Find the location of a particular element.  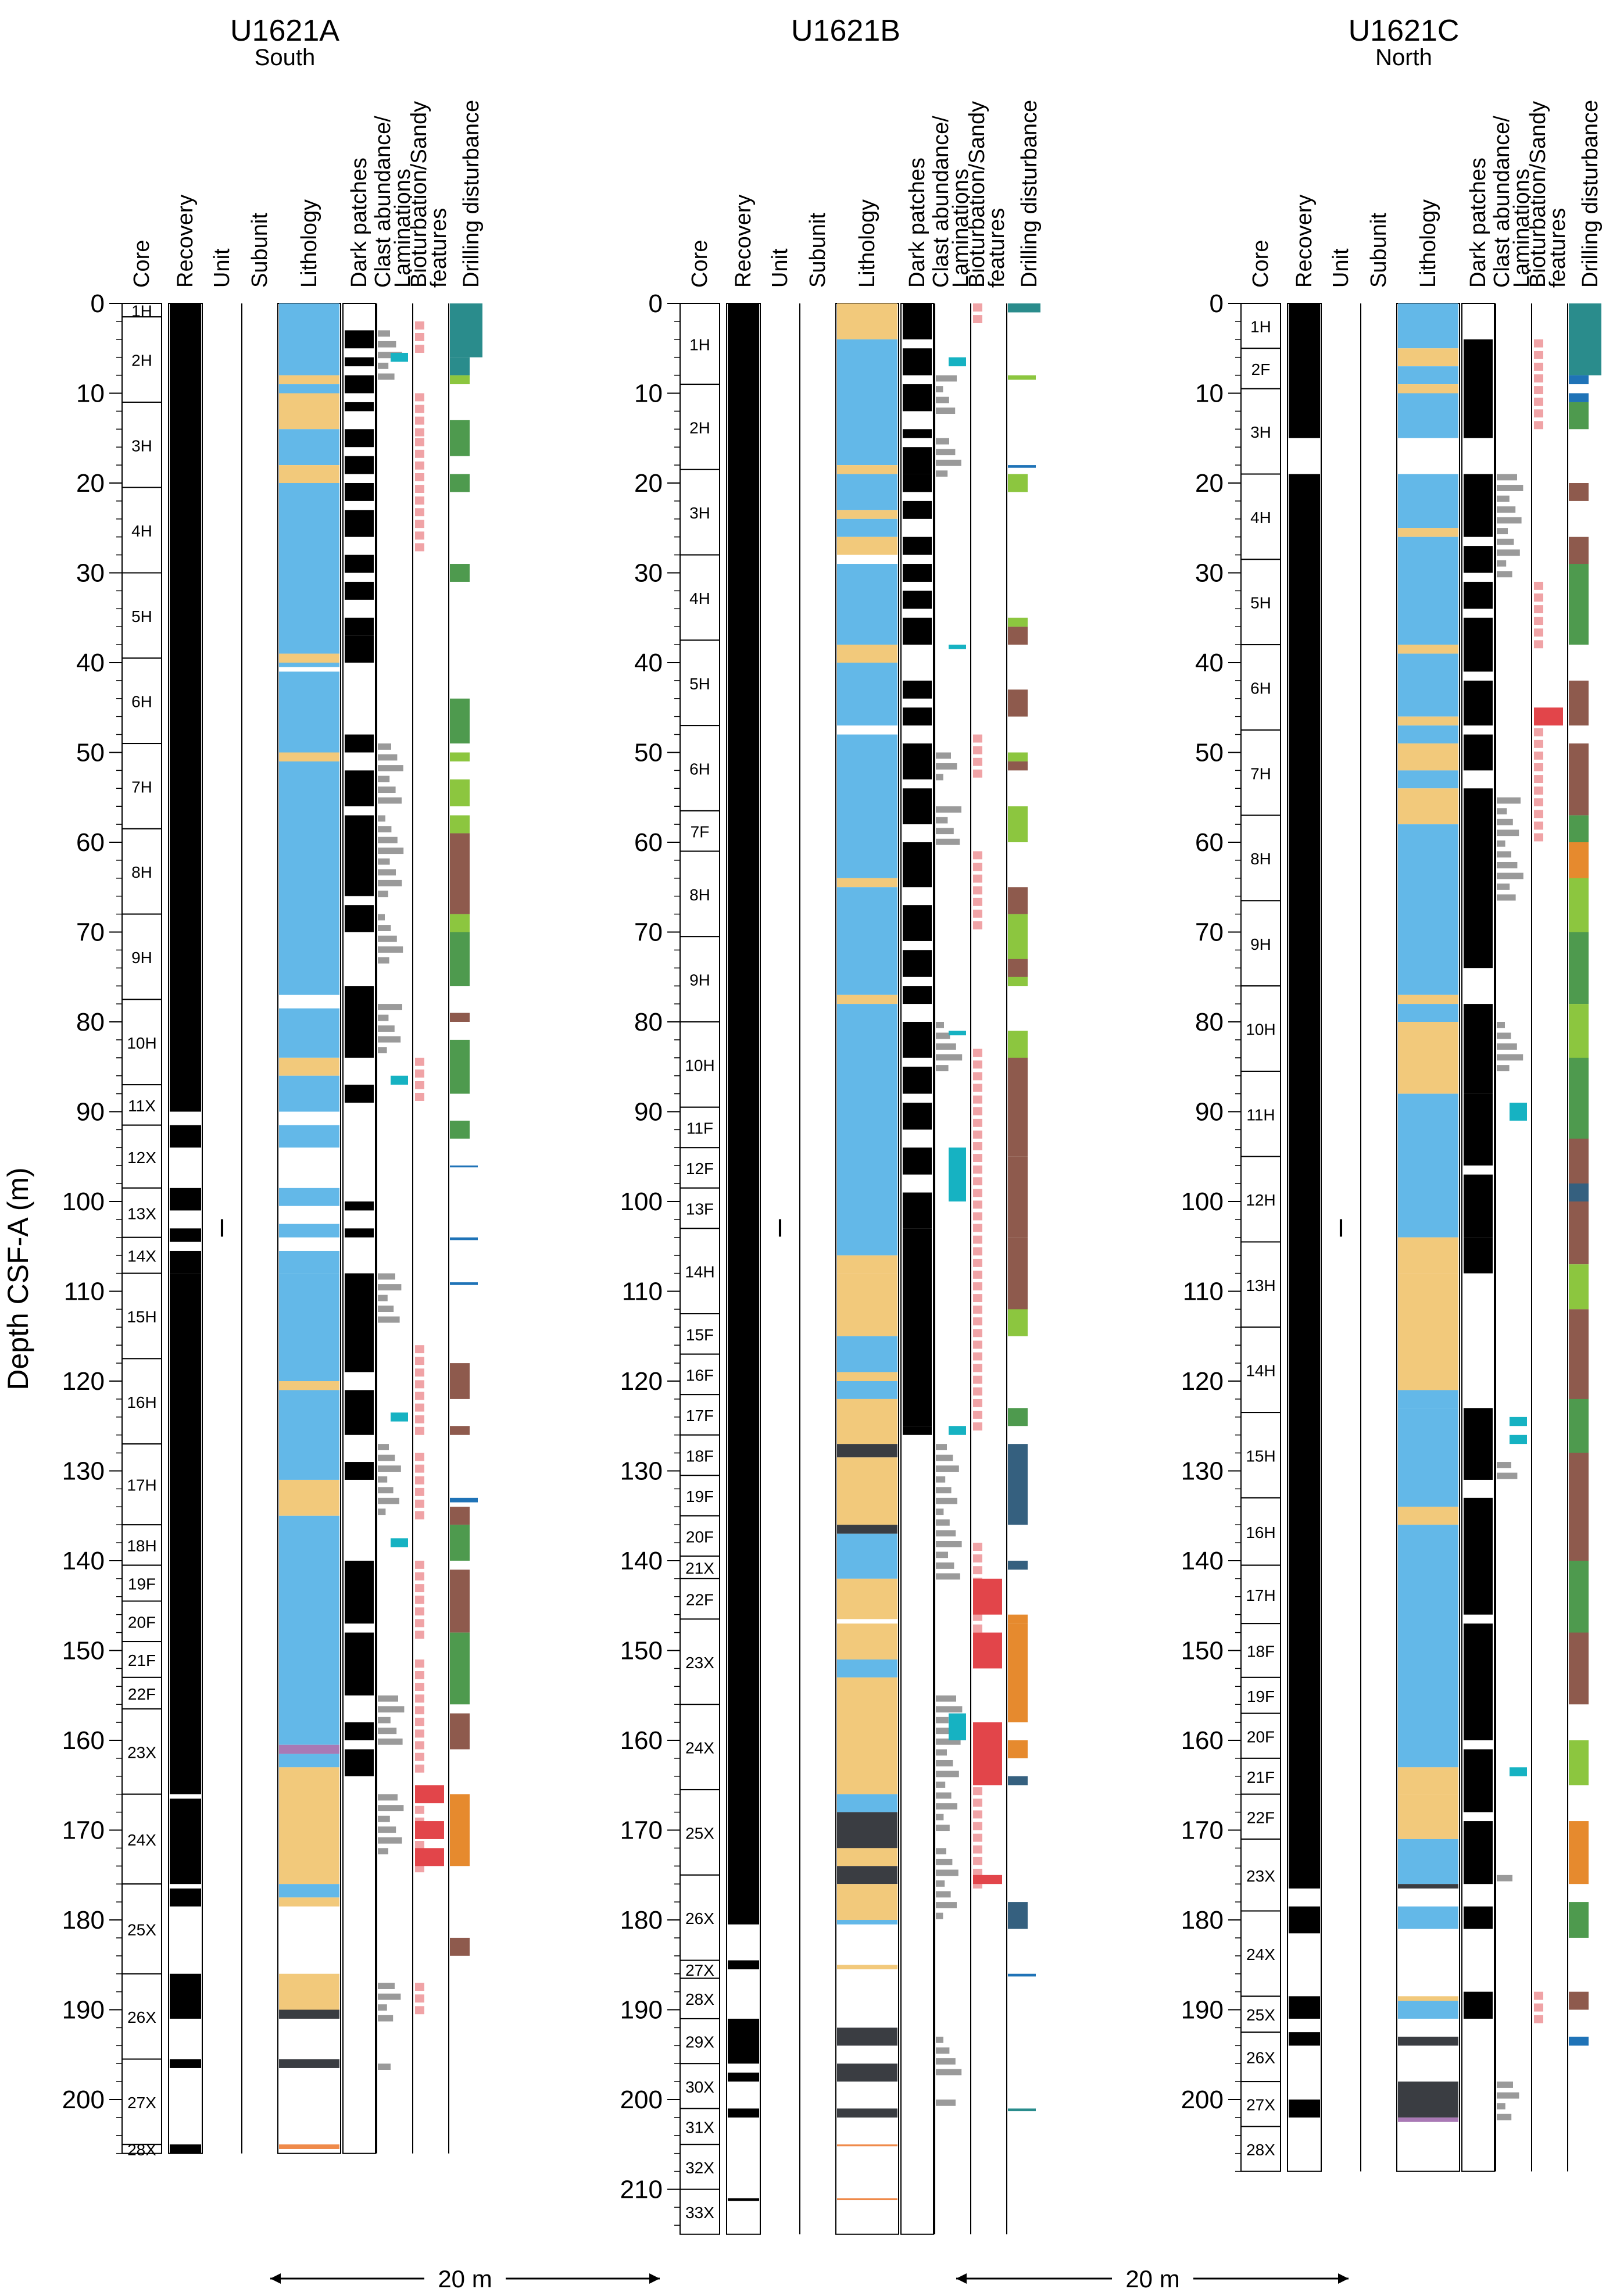

core-label: 13F is located at coordinates (700, 1209).